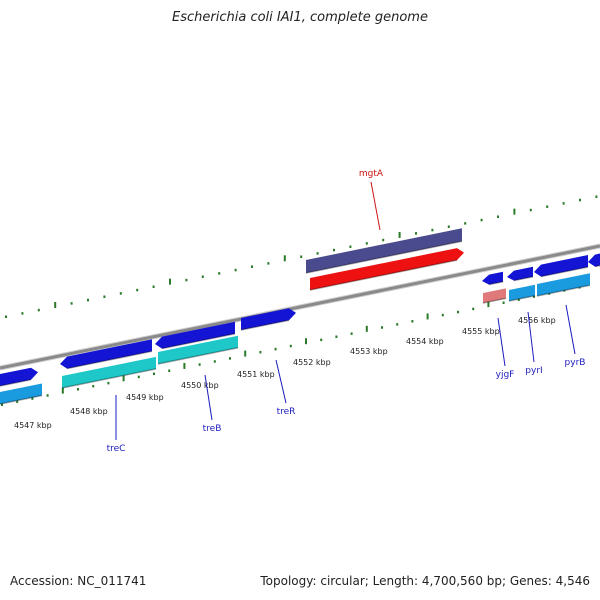 The height and width of the screenshot is (600, 600). Describe the element at coordinates (268, 319) in the screenshot. I see `treR-cds` at that location.